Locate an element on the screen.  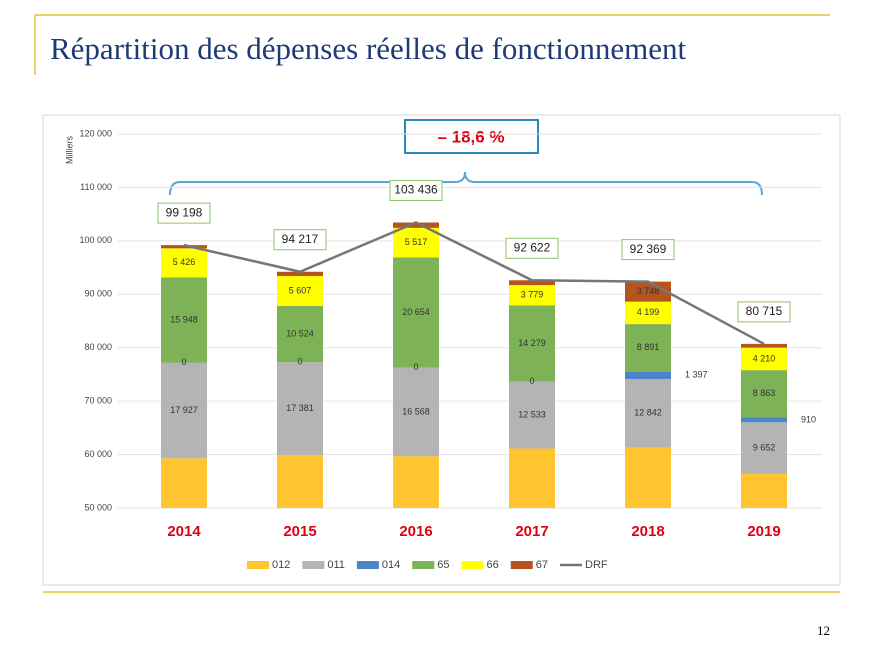
x-tick-label: 2017 is located at coordinates (531, 531).